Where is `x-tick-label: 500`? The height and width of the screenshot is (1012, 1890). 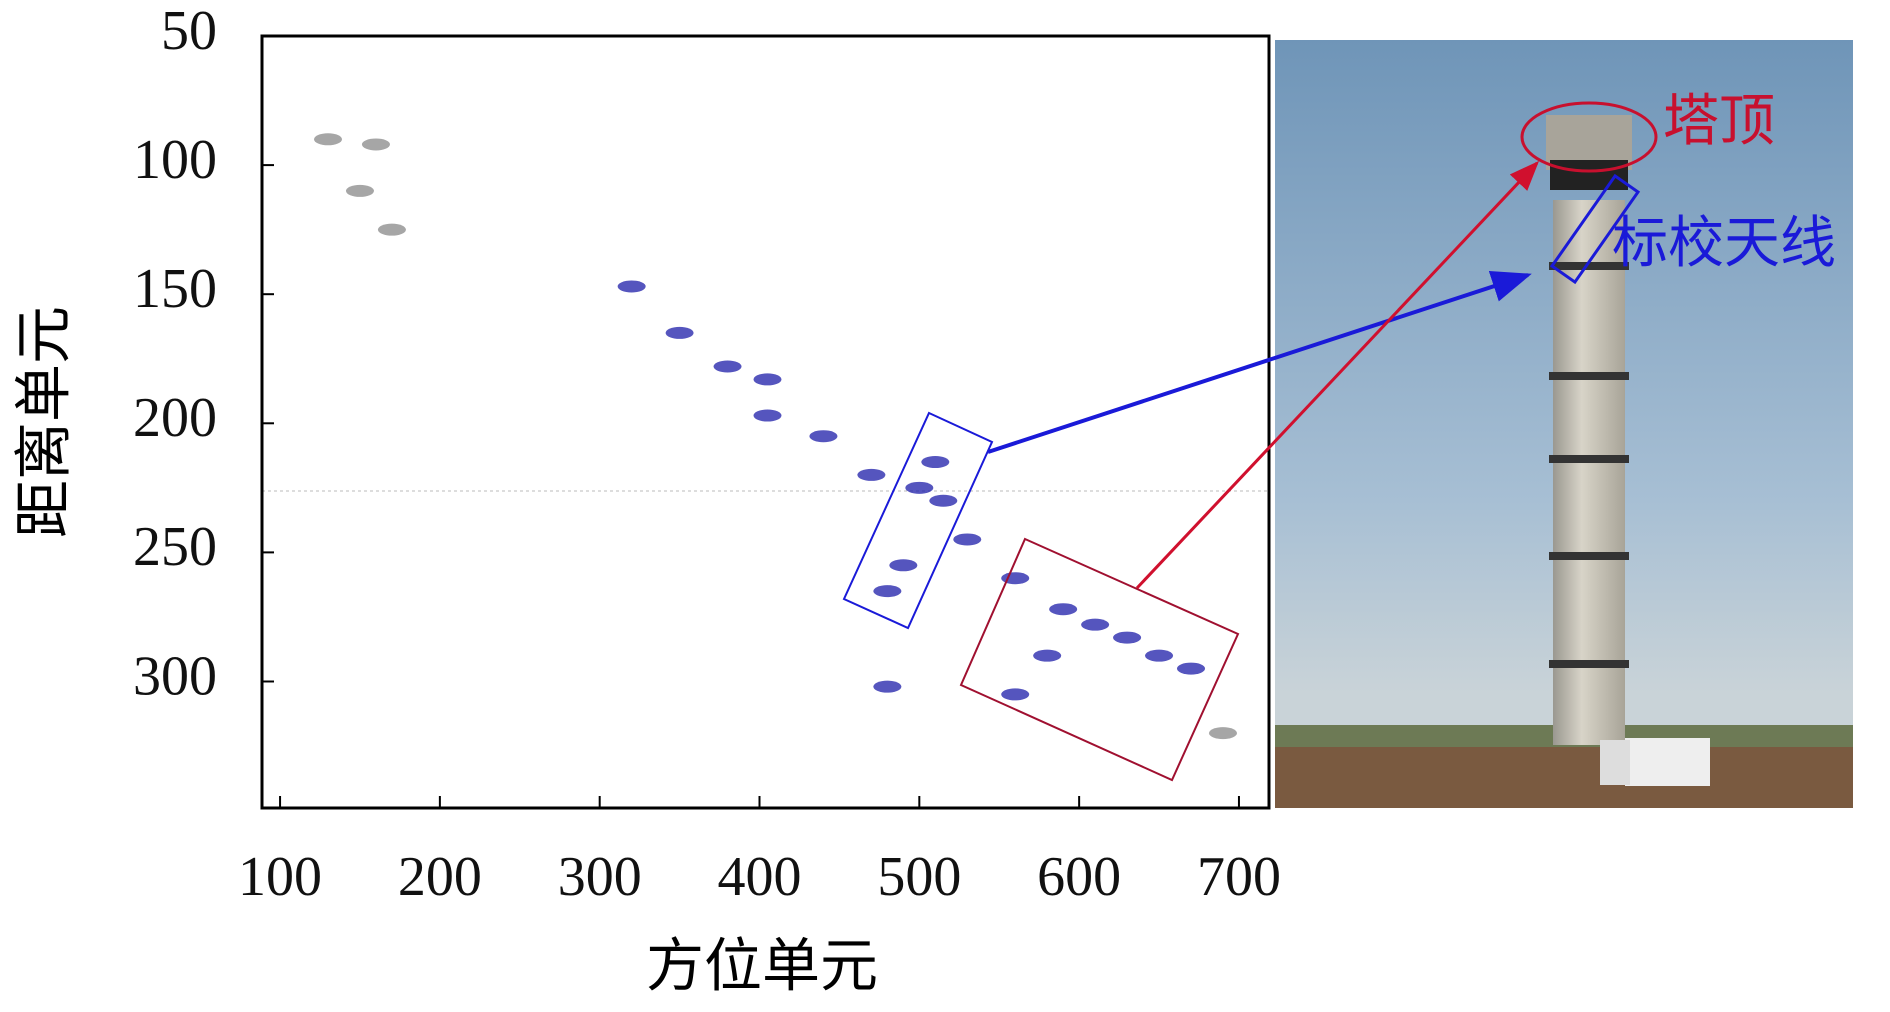 x-tick-label: 500 is located at coordinates (919, 877).